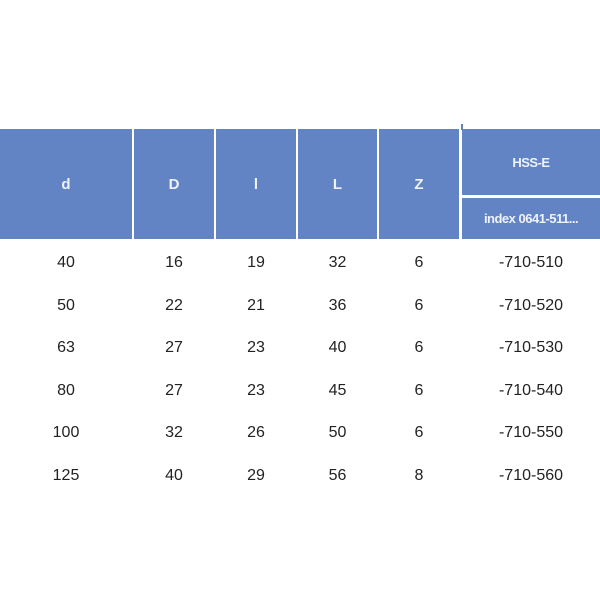 The image size is (600, 600). Describe the element at coordinates (337, 305) in the screenshot. I see `table-cell: 36` at that location.